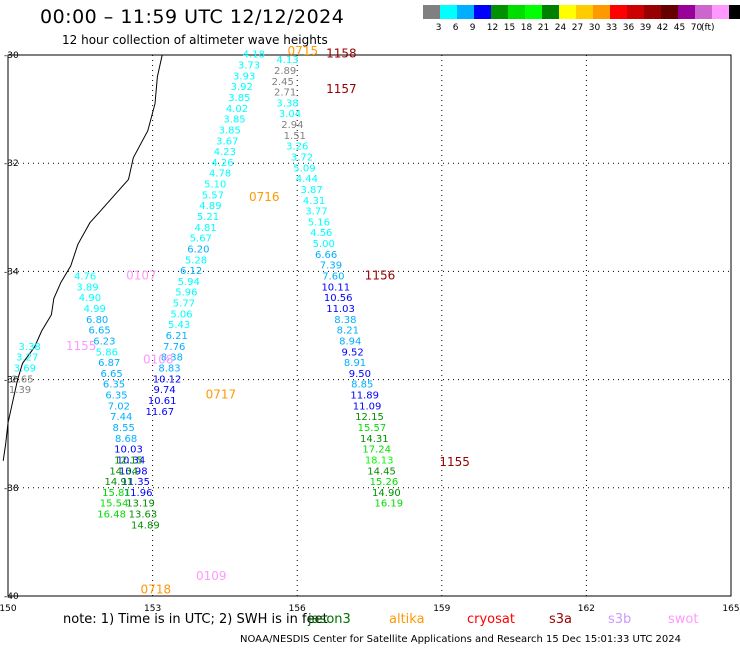  What do you see at coordinates (350, 341) in the screenshot?
I see `wave-height-point: 8.94` at bounding box center [350, 341].